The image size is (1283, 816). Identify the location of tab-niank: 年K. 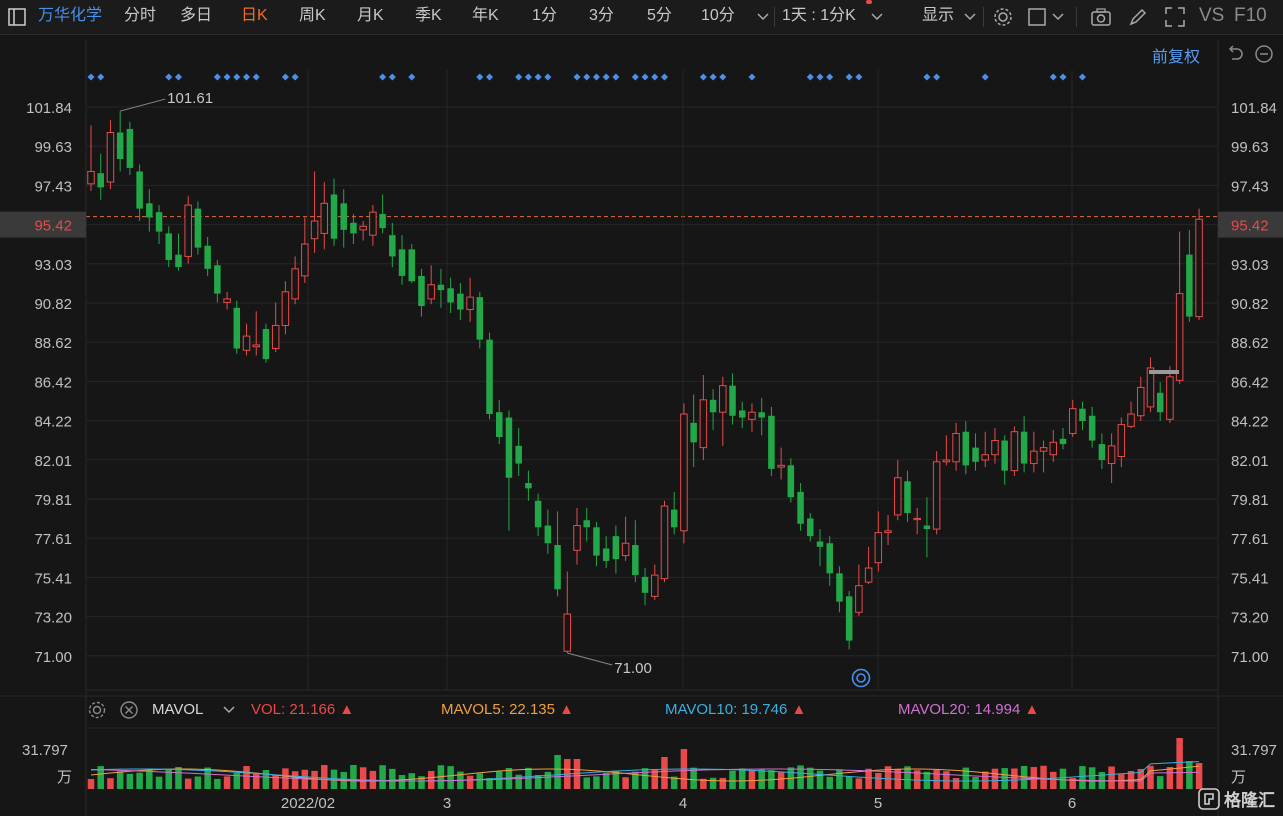
(485, 15).